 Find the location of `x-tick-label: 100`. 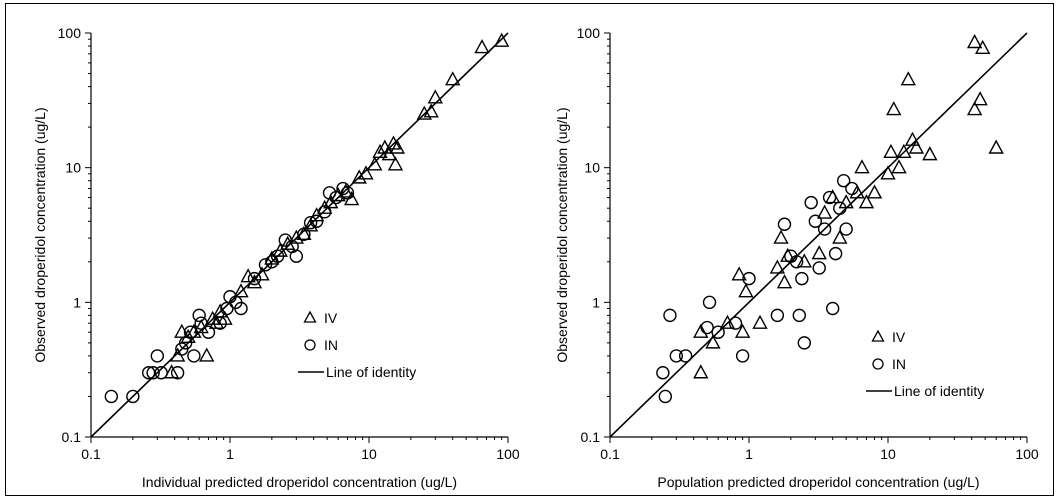

x-tick-label: 100 is located at coordinates (508, 454).